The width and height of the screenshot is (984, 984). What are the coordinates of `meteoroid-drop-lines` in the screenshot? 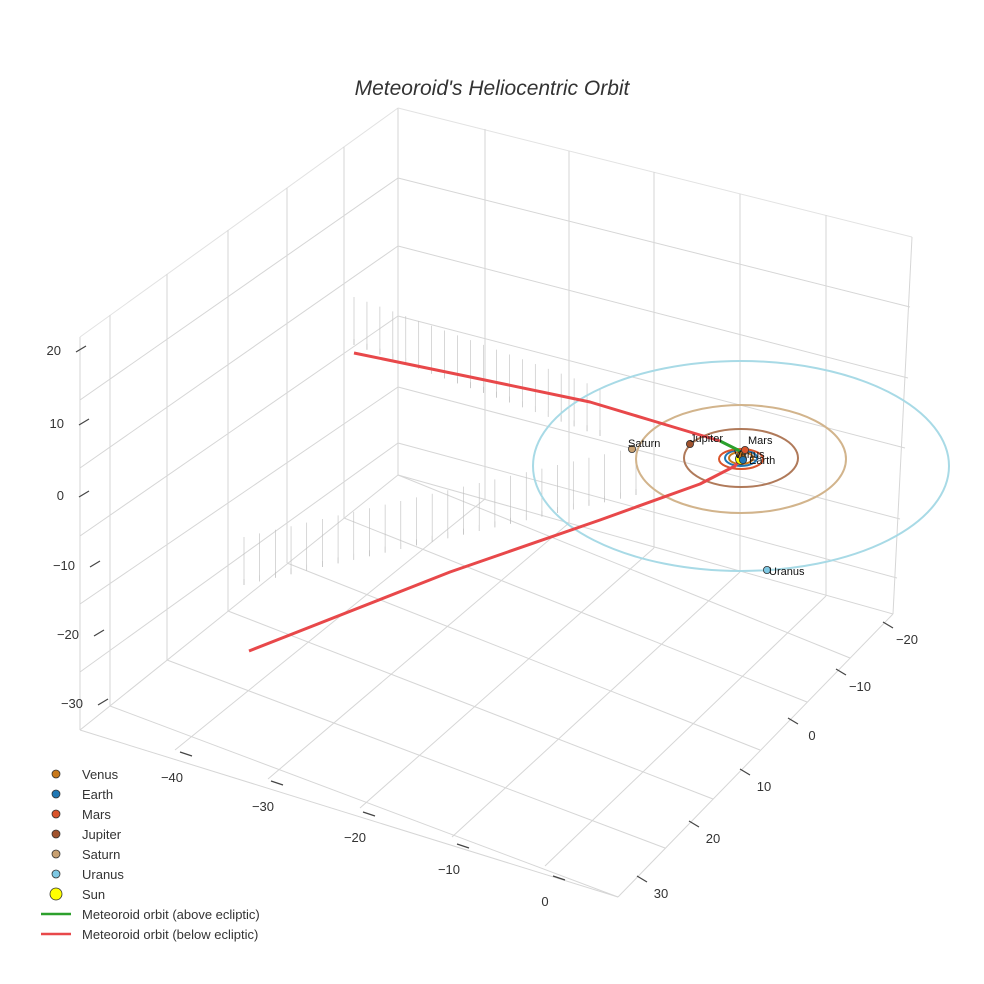 It's located at (440, 441).